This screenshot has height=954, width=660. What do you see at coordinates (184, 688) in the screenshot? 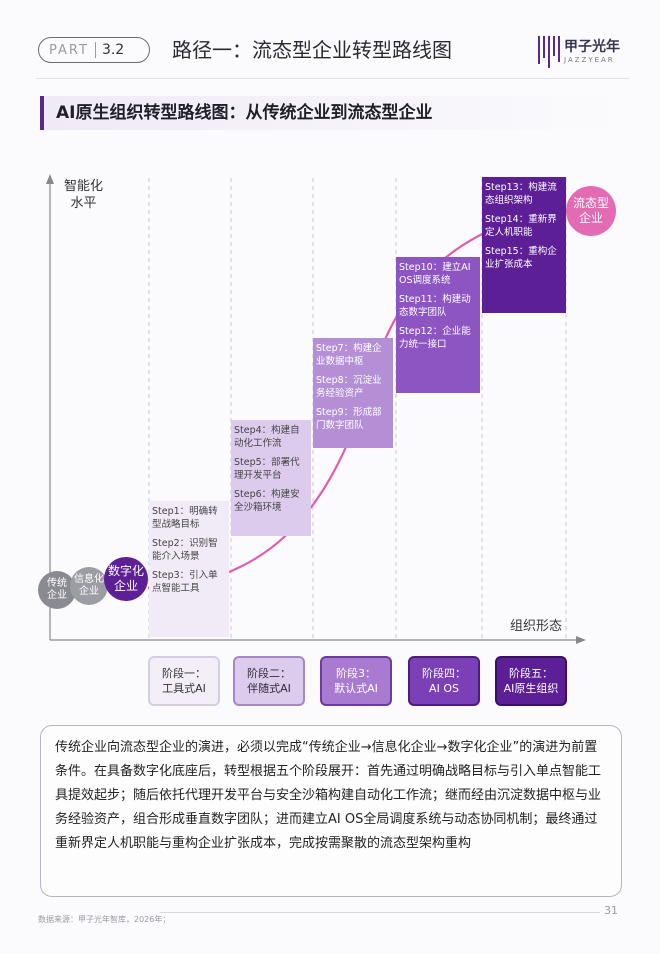
I see `phase-label-line2: 工具式AI` at bounding box center [184, 688].